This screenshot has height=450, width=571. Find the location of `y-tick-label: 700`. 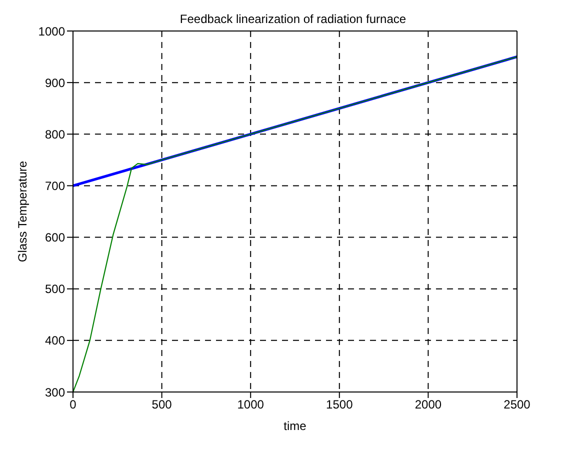

y-tick-label: 700 is located at coordinates (55, 185).